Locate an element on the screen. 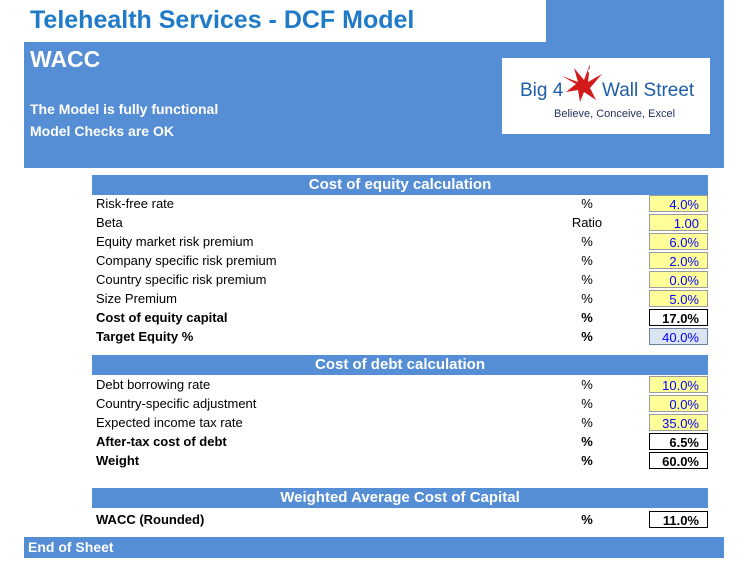 The image size is (746, 576). cost-of-equity-capital-value: 17.0% is located at coordinates (678, 317).